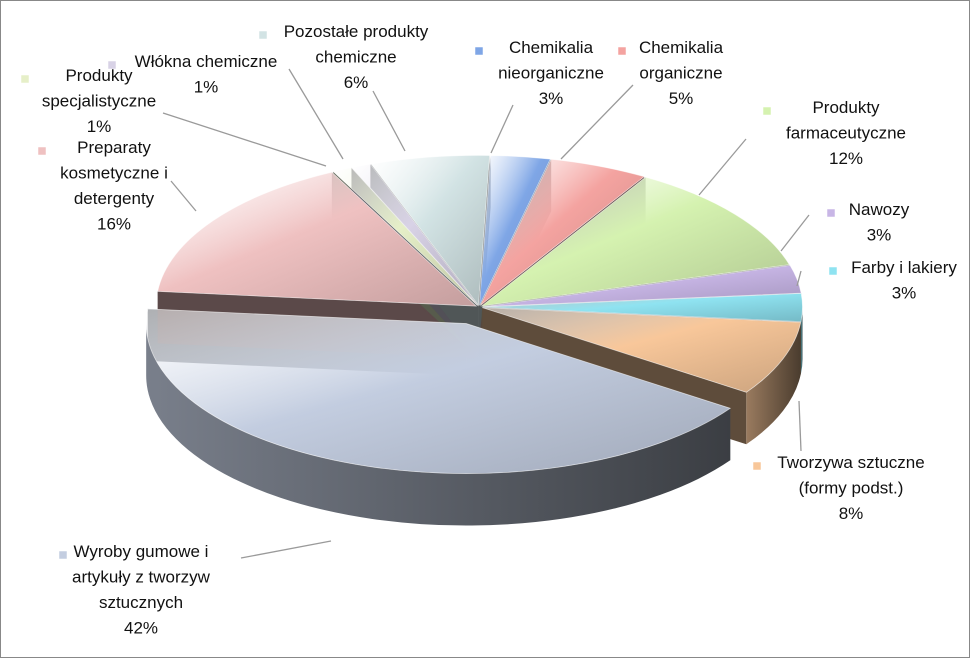 The height and width of the screenshot is (659, 970). What do you see at coordinates (551, 47) in the screenshot?
I see `label-slice-0-name-line: Chemikalia` at bounding box center [551, 47].